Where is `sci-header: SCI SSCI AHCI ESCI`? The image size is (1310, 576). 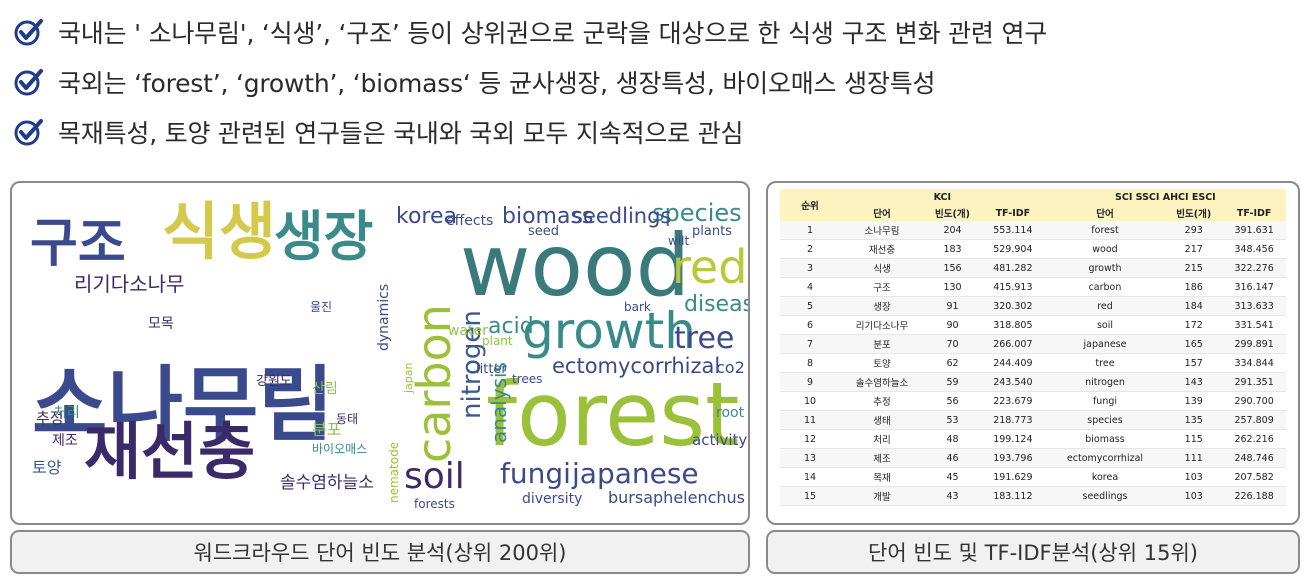
sci-header: SCI SSCI AHCI ESCI is located at coordinates (1165, 197).